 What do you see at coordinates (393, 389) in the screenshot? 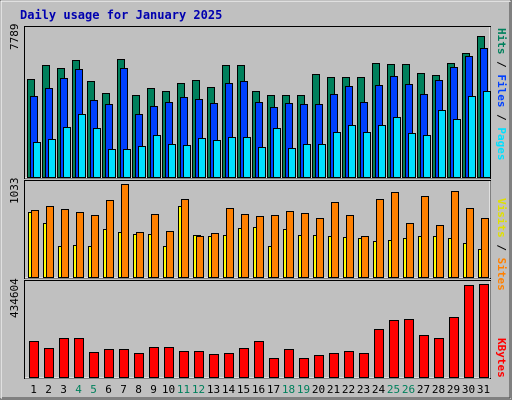
I see `day-label: 25` at bounding box center [393, 389].